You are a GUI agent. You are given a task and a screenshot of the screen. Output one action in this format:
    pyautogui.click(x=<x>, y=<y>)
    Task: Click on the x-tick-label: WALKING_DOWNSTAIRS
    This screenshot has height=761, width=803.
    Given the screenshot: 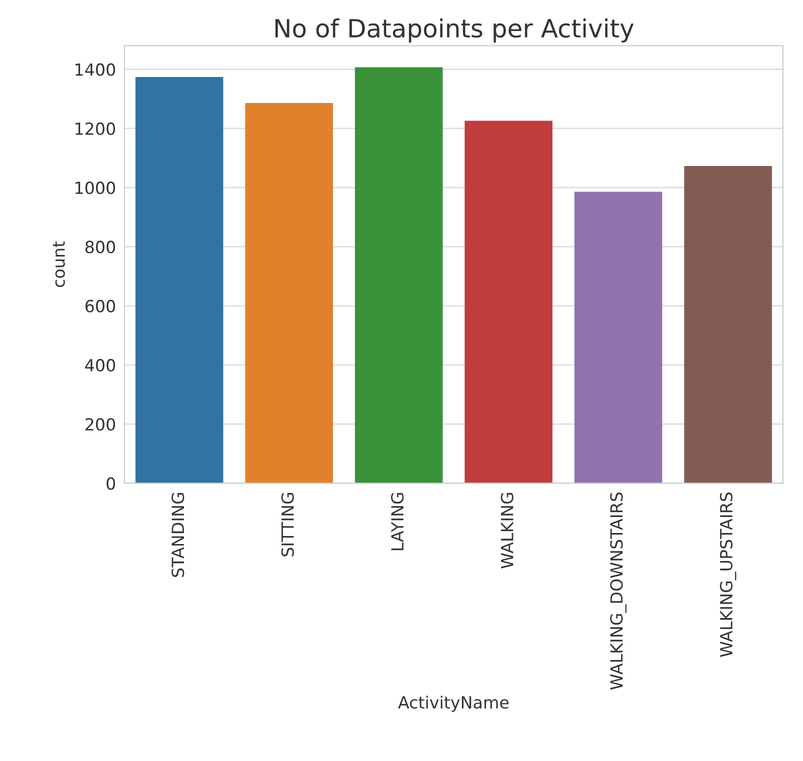 What is the action you would take?
    pyautogui.click(x=618, y=591)
    